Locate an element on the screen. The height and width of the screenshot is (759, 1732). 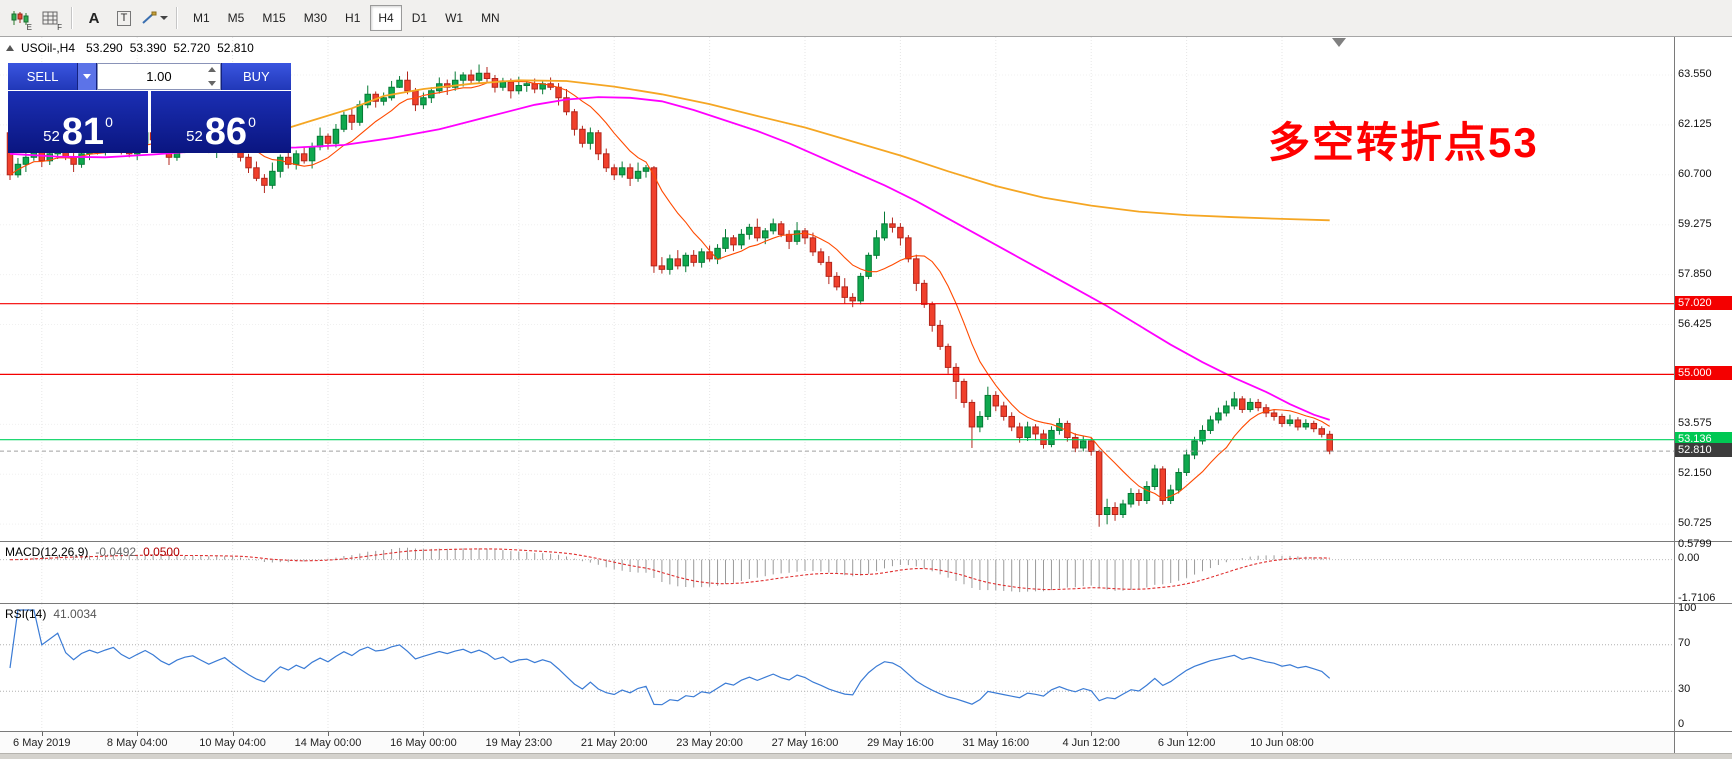
shift-marker-icon is located at coordinates (1339, 42).